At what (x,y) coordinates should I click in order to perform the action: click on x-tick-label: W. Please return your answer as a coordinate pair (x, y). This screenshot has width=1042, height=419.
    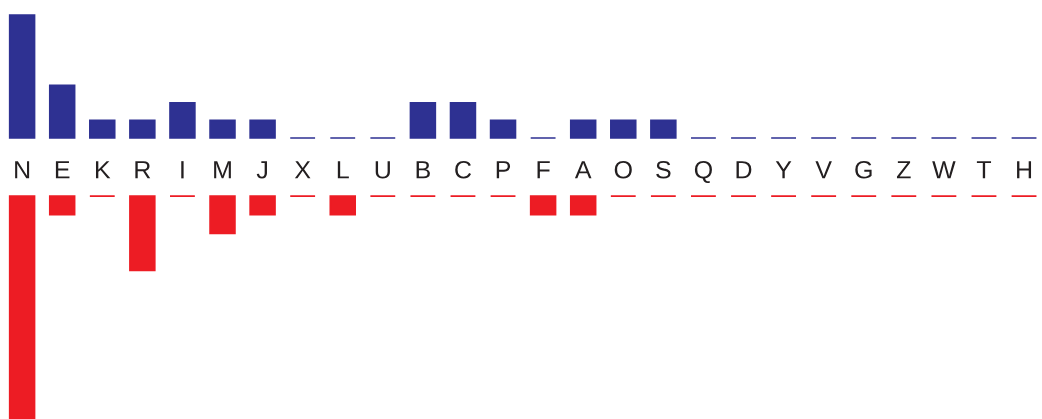
    Looking at the image, I should click on (944, 170).